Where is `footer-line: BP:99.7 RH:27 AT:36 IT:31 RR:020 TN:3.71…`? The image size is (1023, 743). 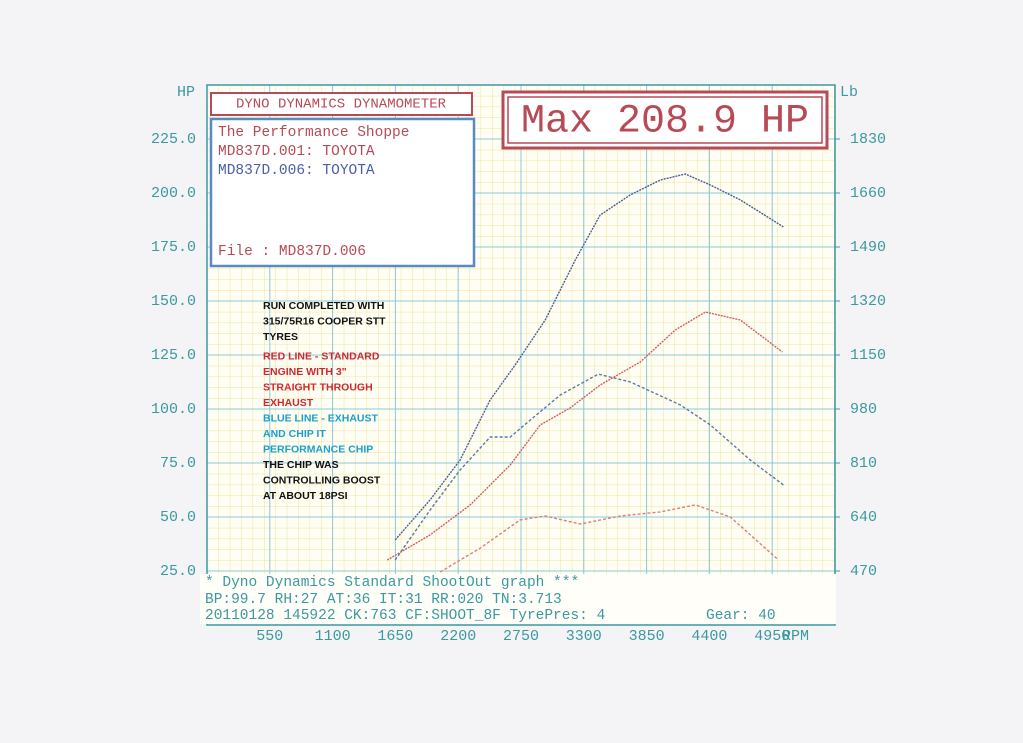
footer-line: BP:99.7 RH:27 AT:36 IT:31 RR:020 TN:3.71… is located at coordinates (383, 600).